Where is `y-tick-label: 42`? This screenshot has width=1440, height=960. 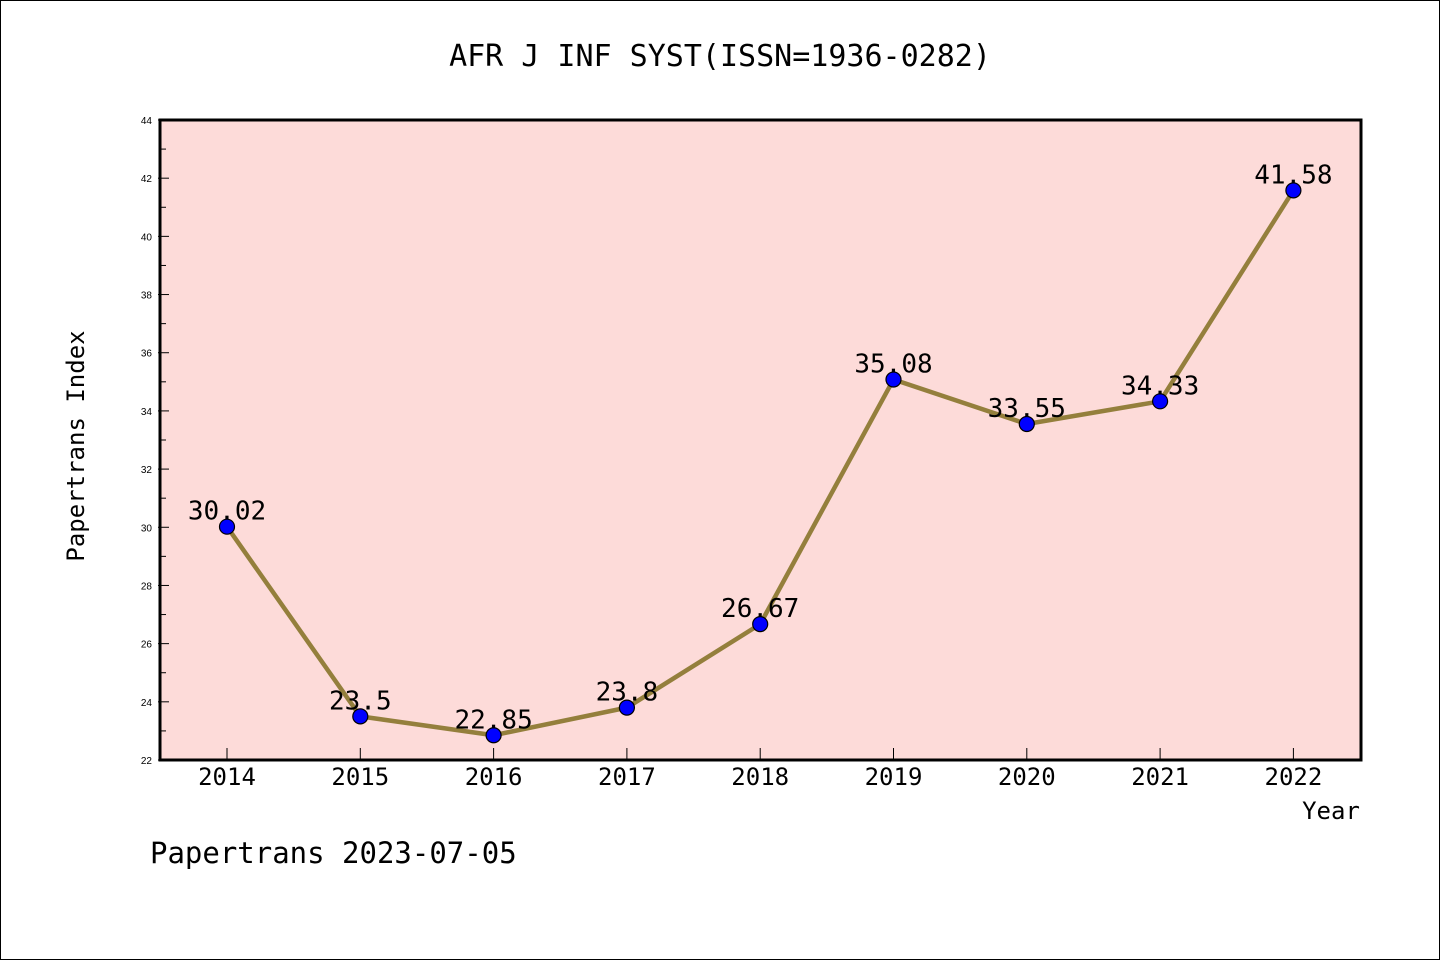
y-tick-label: 42 is located at coordinates (147, 179).